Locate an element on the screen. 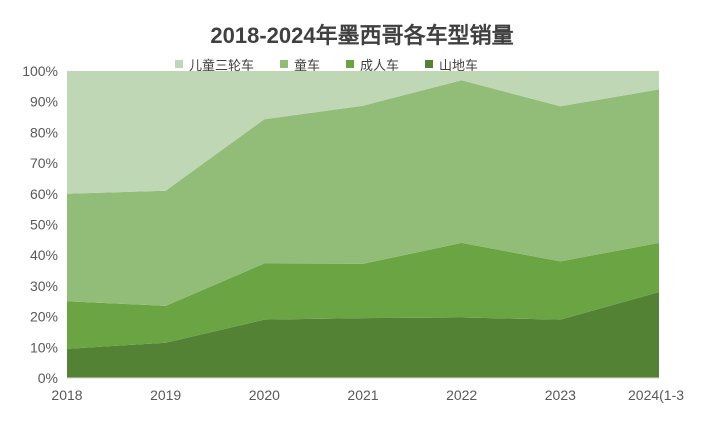 The image size is (724, 437). y-tick-label: 70% is located at coordinates (44, 163).